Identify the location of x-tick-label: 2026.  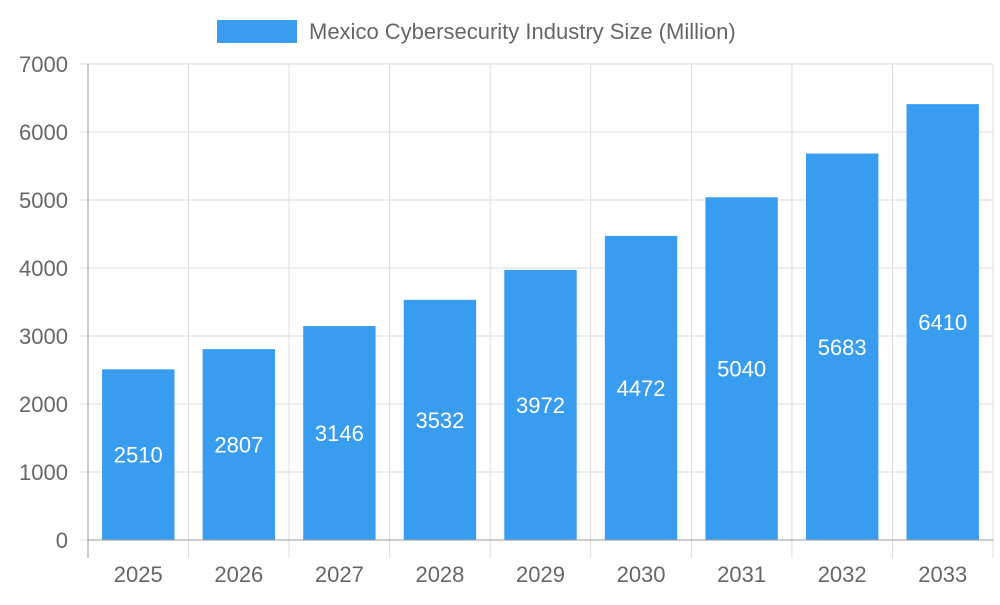
(238, 574).